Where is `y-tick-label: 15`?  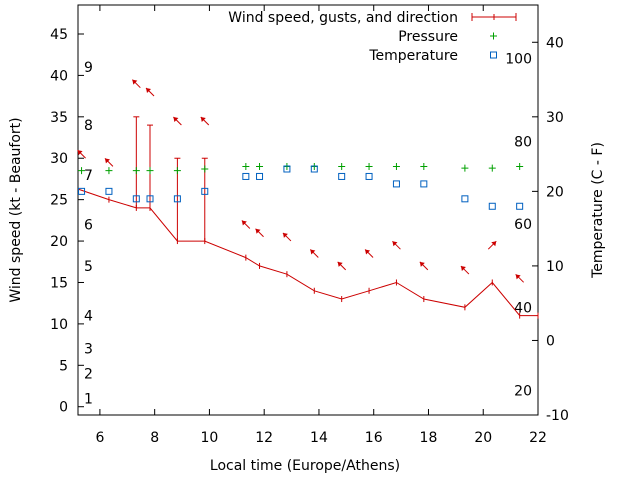
y-tick-label: 15 is located at coordinates (59, 283).